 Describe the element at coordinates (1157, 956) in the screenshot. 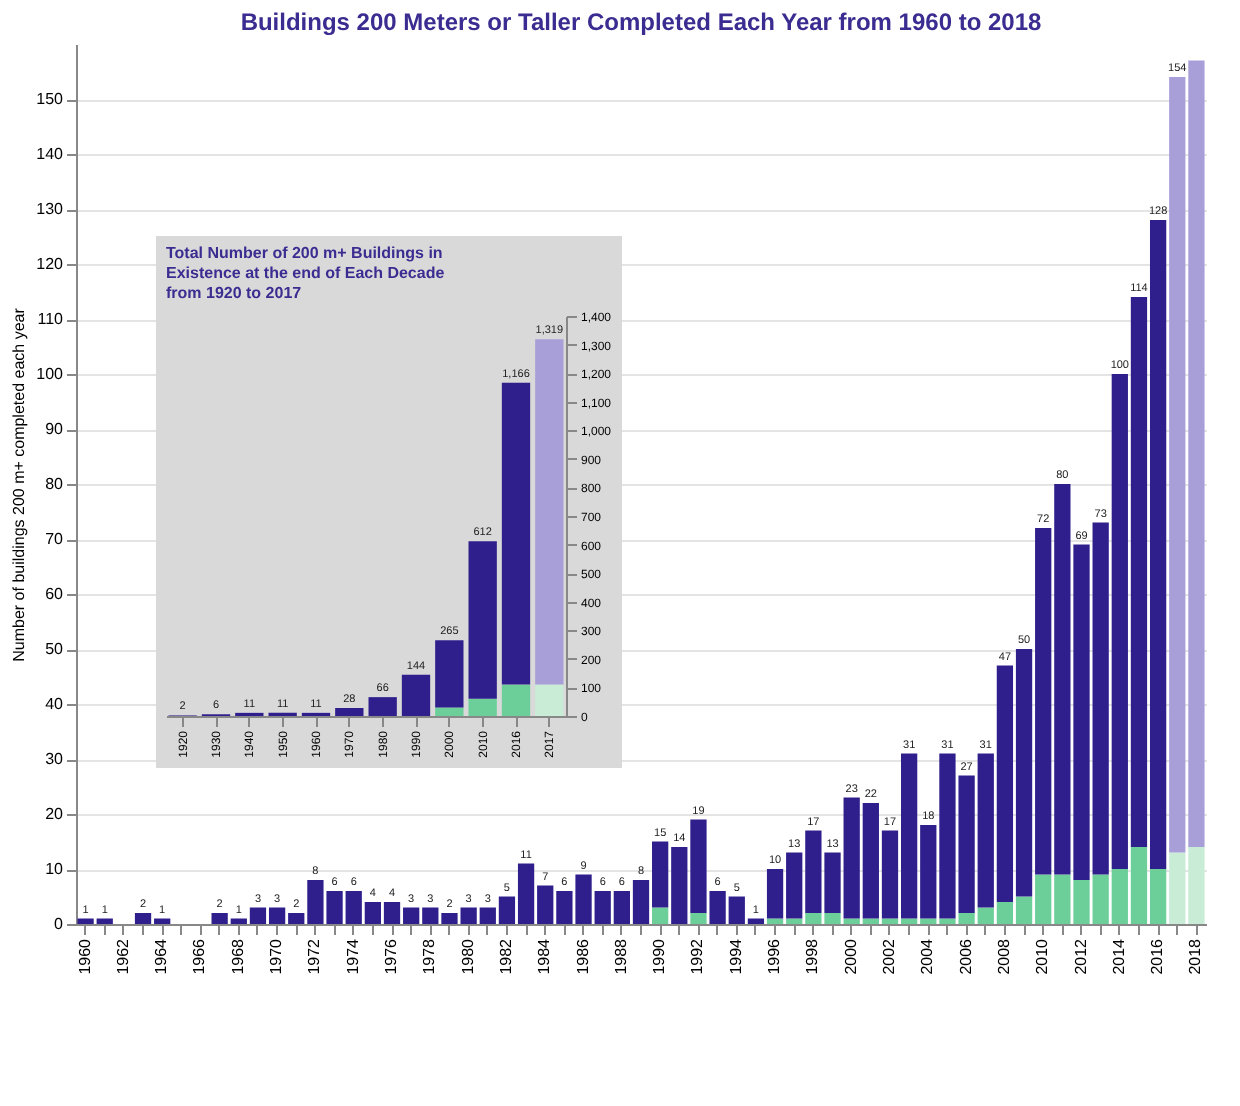

I see `x-tick-label: 2016` at that location.